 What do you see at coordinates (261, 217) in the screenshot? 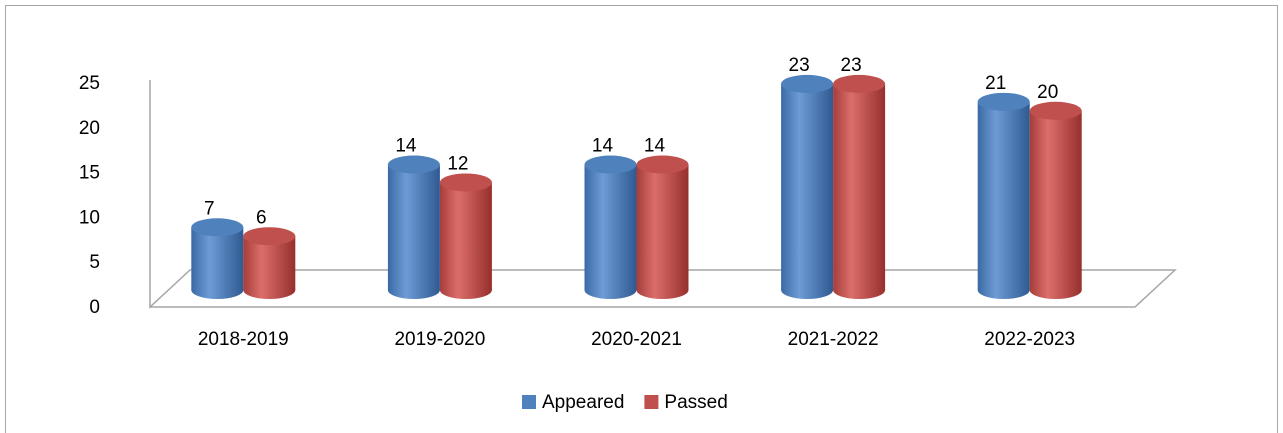
I see `data-label: 6` at bounding box center [261, 217].